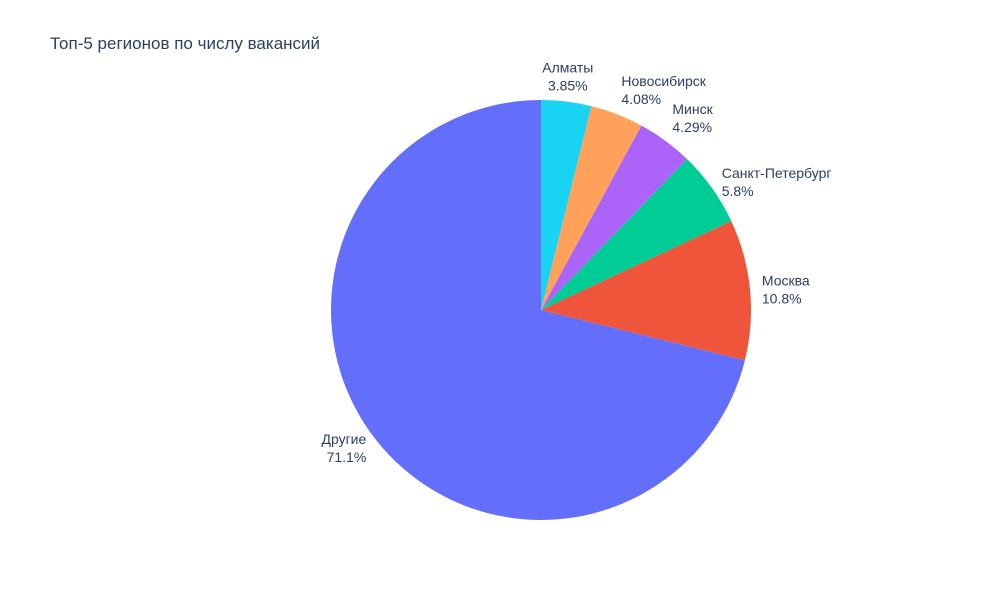  What do you see at coordinates (738, 191) in the screenshot?
I see `slice-label-percent: 5.8%` at bounding box center [738, 191].